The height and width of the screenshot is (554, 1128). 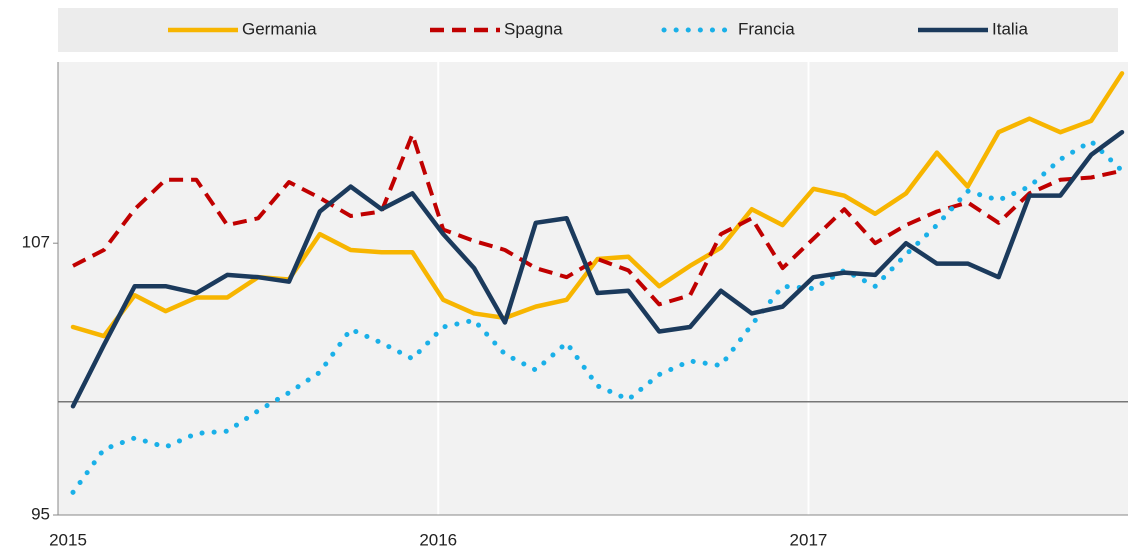 What do you see at coordinates (1010, 28) in the screenshot?
I see `legend-label: Italia` at bounding box center [1010, 28].